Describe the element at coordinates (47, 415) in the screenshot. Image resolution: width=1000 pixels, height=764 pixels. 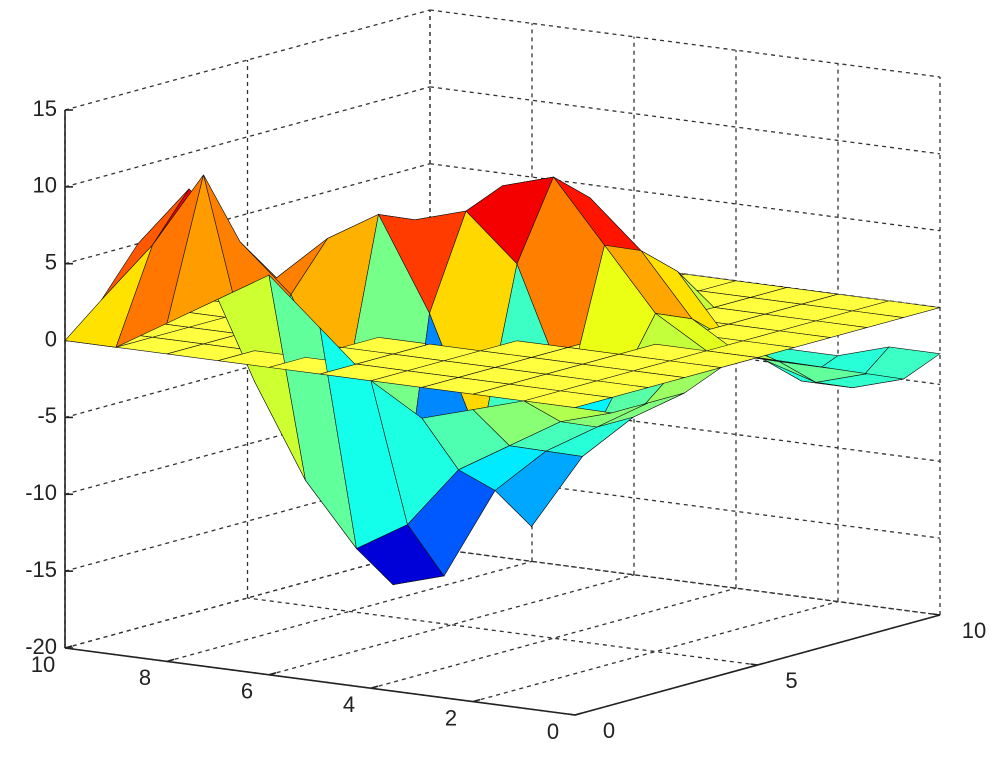
I see `z-tick-label: -5` at that location.